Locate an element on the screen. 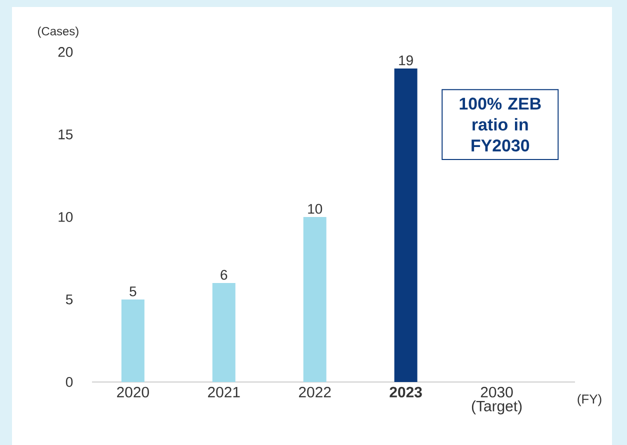 This screenshot has width=627, height=445. y-axis-title: (Cases) is located at coordinates (58, 32).